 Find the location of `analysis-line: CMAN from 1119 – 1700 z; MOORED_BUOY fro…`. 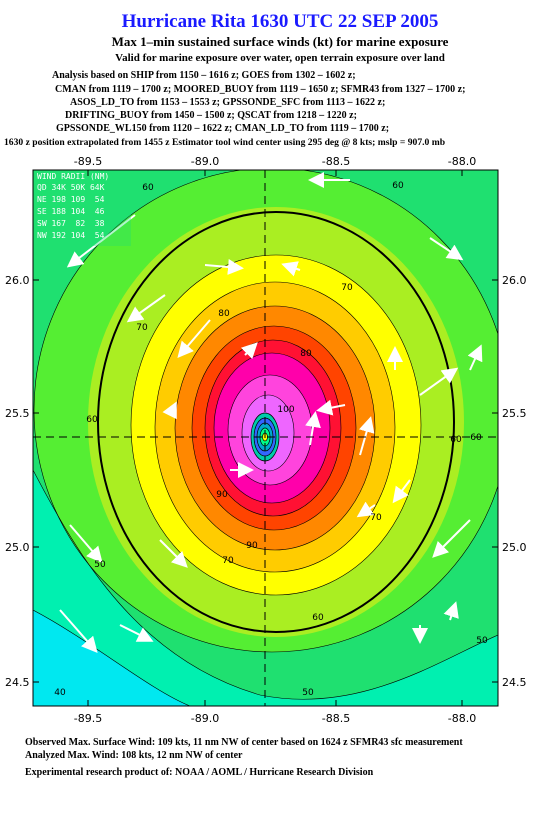

analysis-line: CMAN from 1119 – 1700 z; MOORED_BUOY fro… is located at coordinates (260, 89).